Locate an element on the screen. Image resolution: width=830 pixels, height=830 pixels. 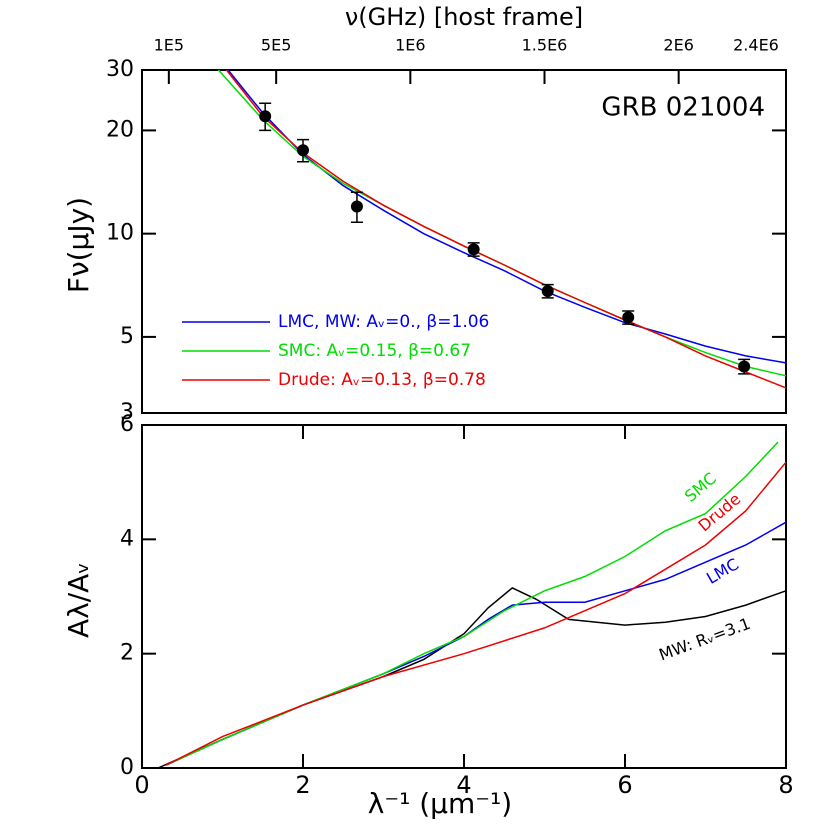
y-tick-label: 2 is located at coordinates (127, 653).